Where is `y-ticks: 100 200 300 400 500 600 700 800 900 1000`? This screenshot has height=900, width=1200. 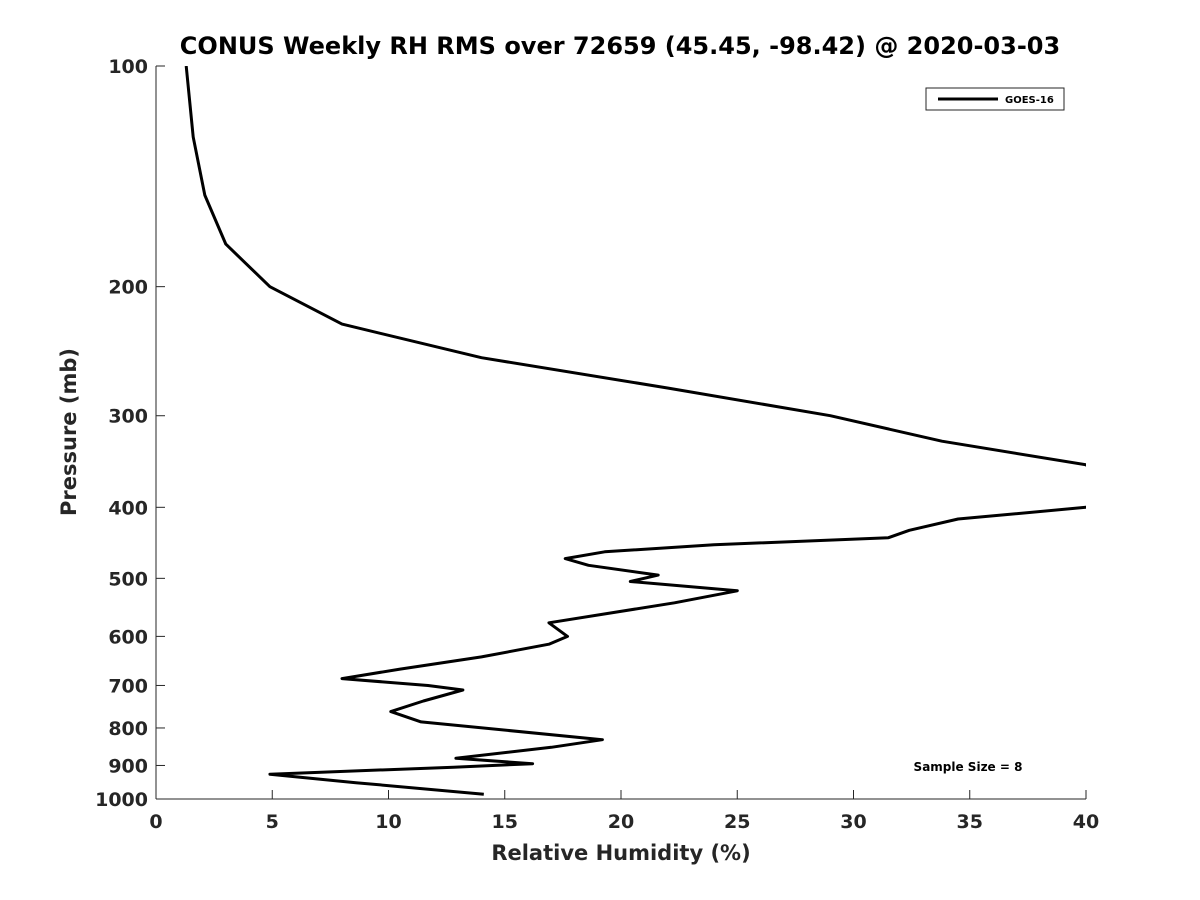 y-ticks: 100 200 300 400 500 600 700 800 900 1000 is located at coordinates (130, 433).